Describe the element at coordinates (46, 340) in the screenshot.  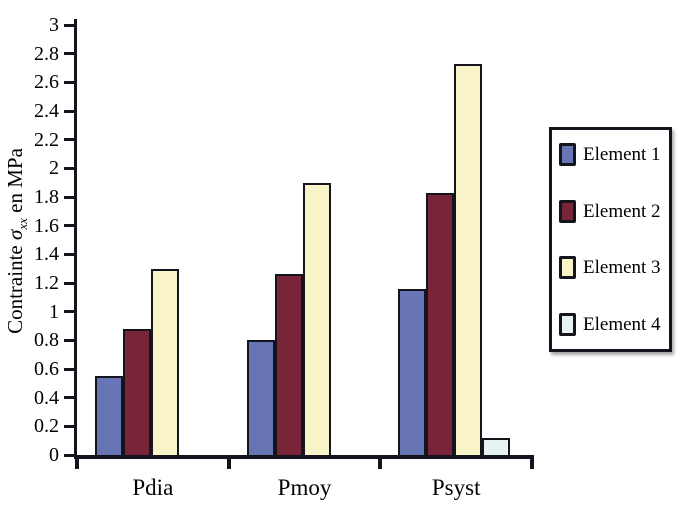
I see `y-tick-label: 0.8` at that location.